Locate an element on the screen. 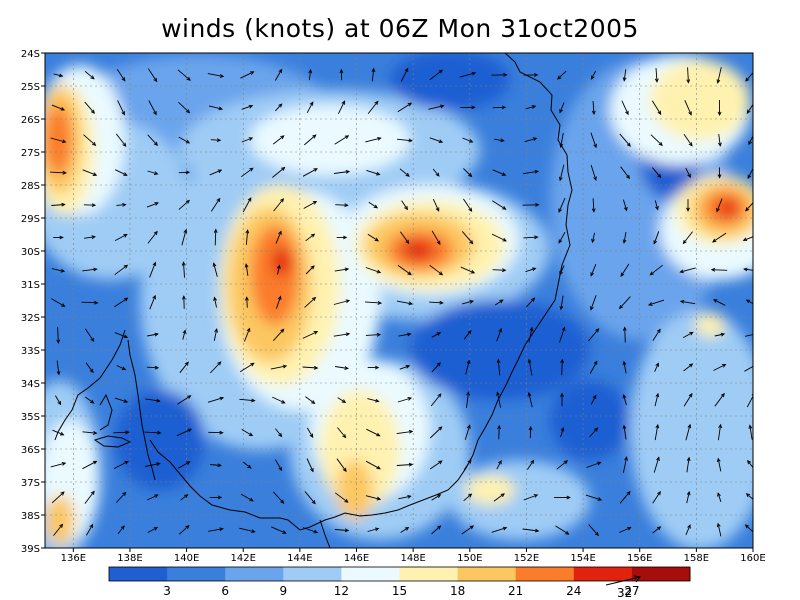 Image resolution: width=800 pixels, height=600 pixels. inland-boundary-line is located at coordinates (90, 385).